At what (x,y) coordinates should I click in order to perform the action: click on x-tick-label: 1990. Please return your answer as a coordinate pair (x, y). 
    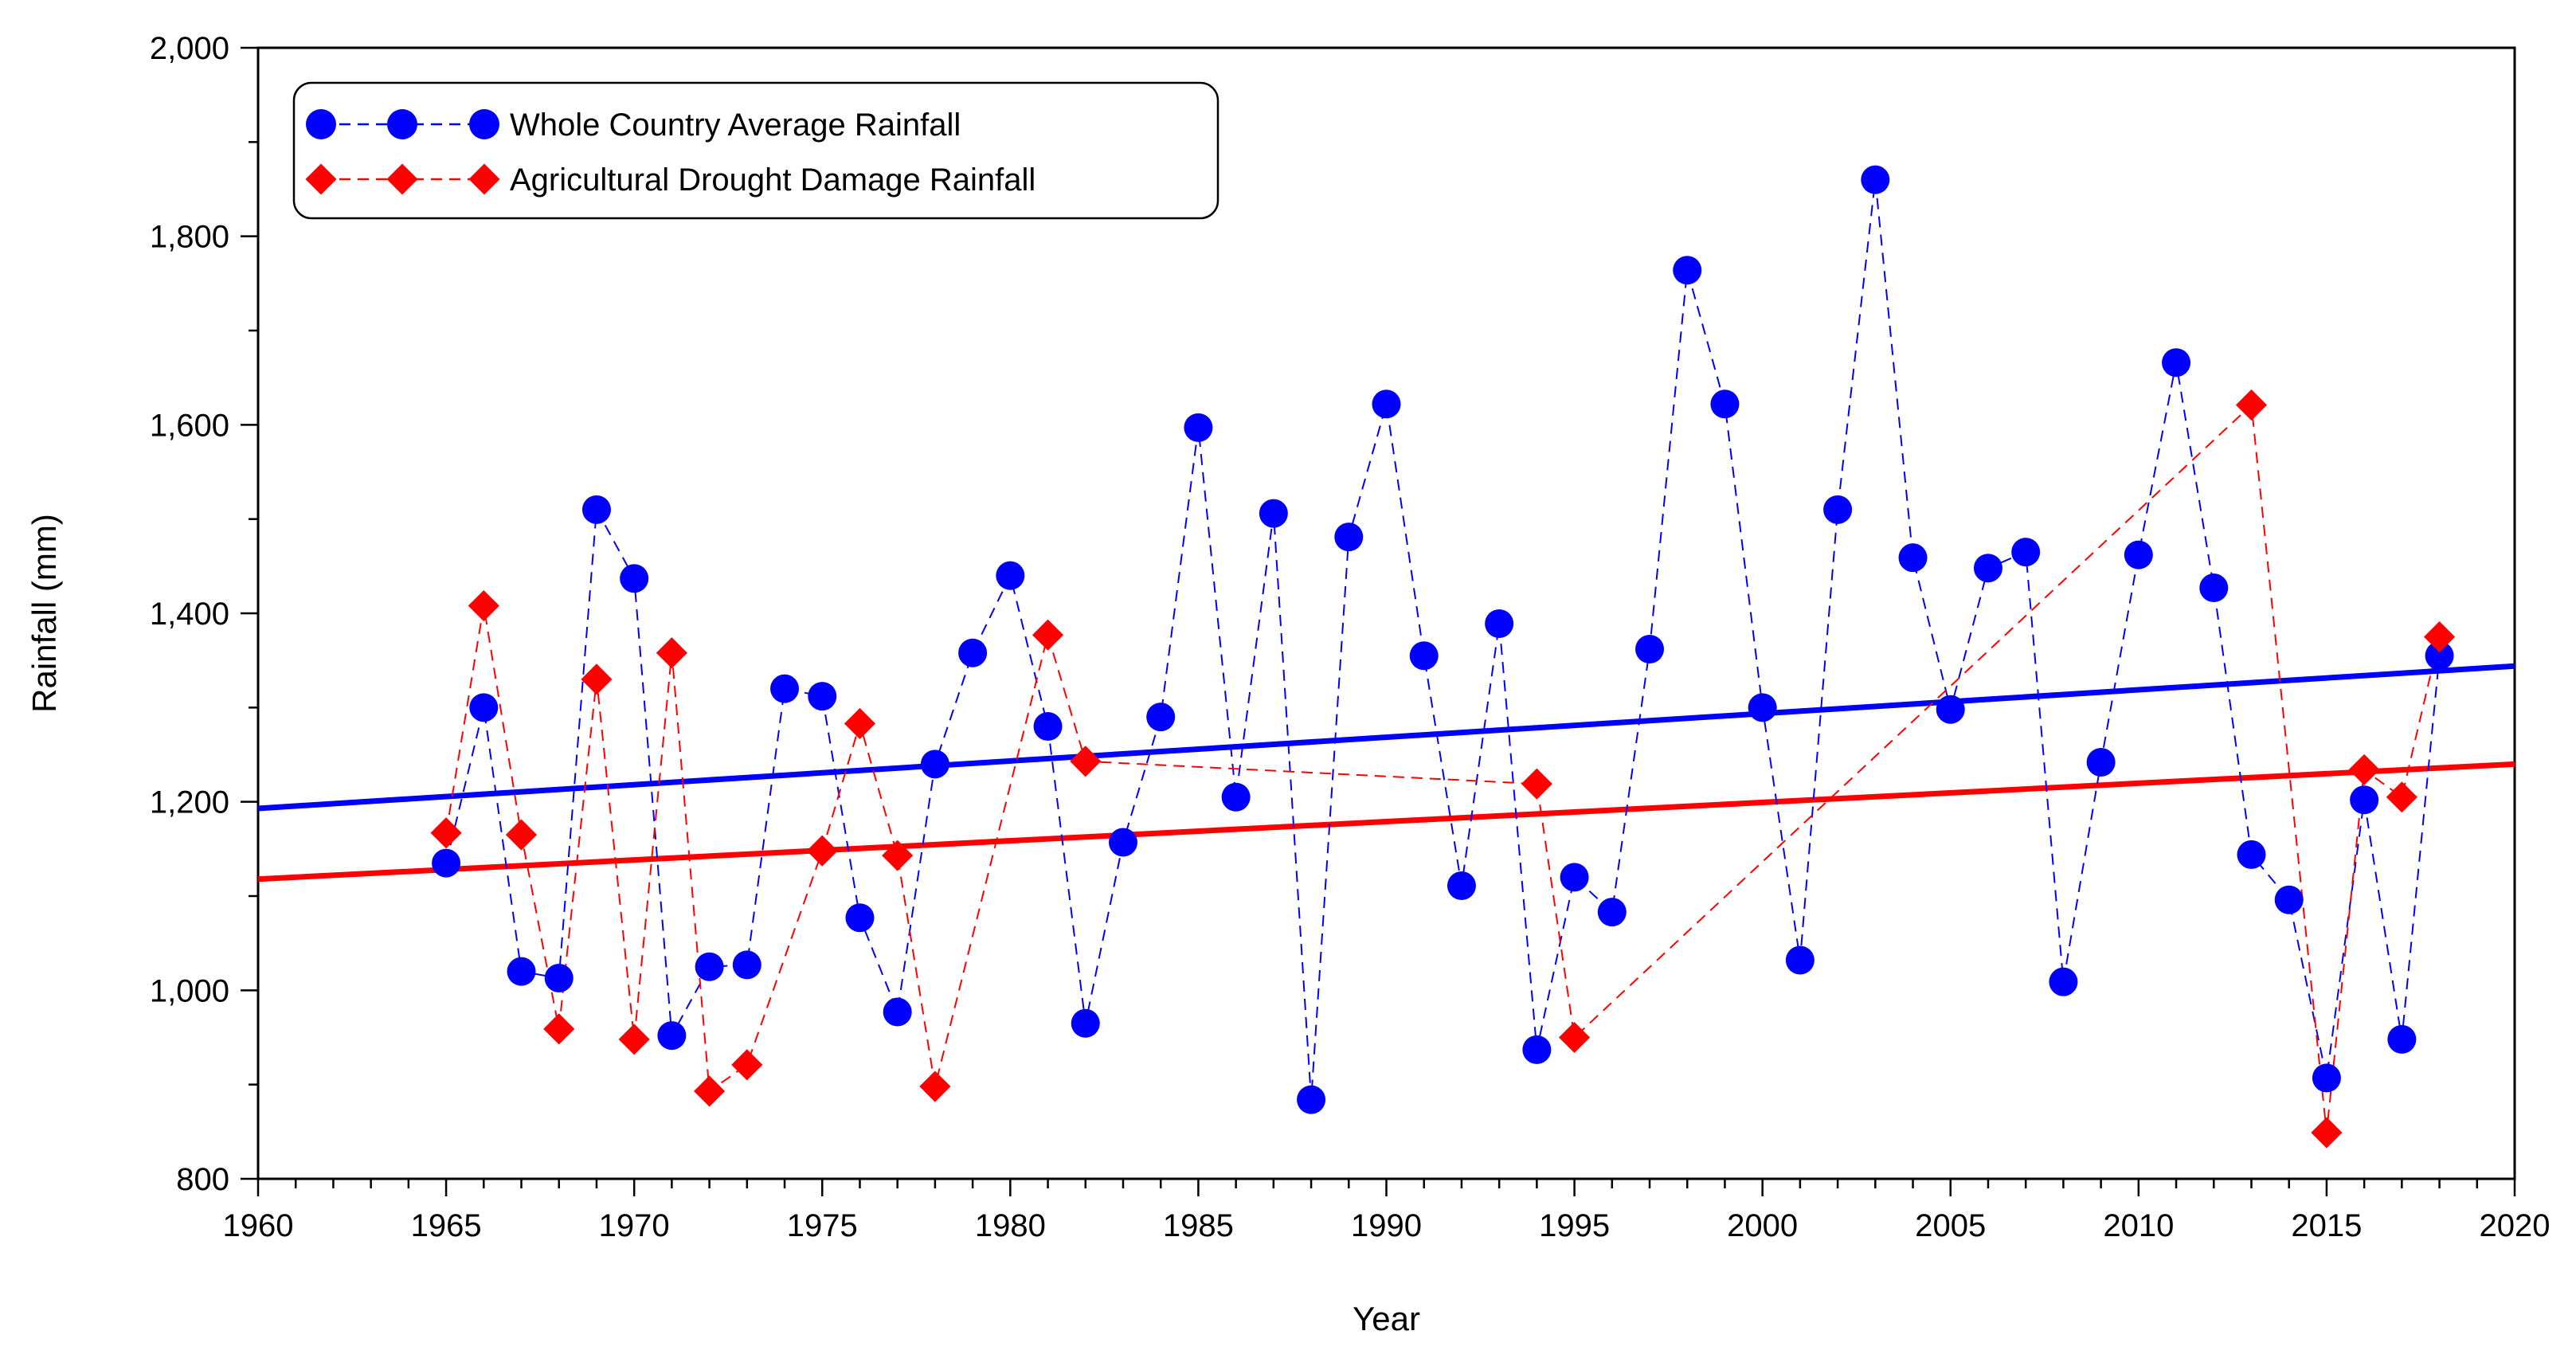
    Looking at the image, I should click on (1386, 1225).